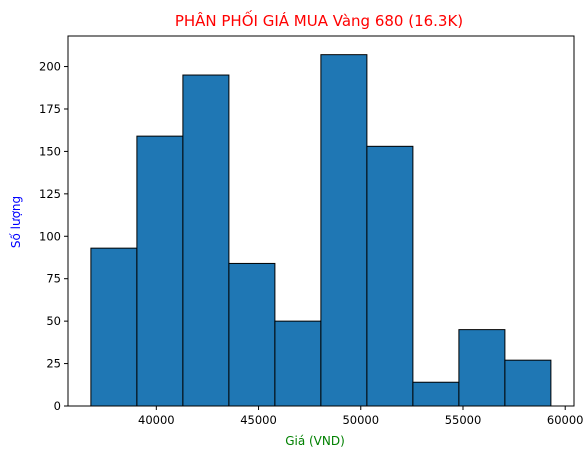 This screenshot has height=459, width=585. What do you see at coordinates (156, 420) in the screenshot?
I see `x-tick-label: 40000` at bounding box center [156, 420].